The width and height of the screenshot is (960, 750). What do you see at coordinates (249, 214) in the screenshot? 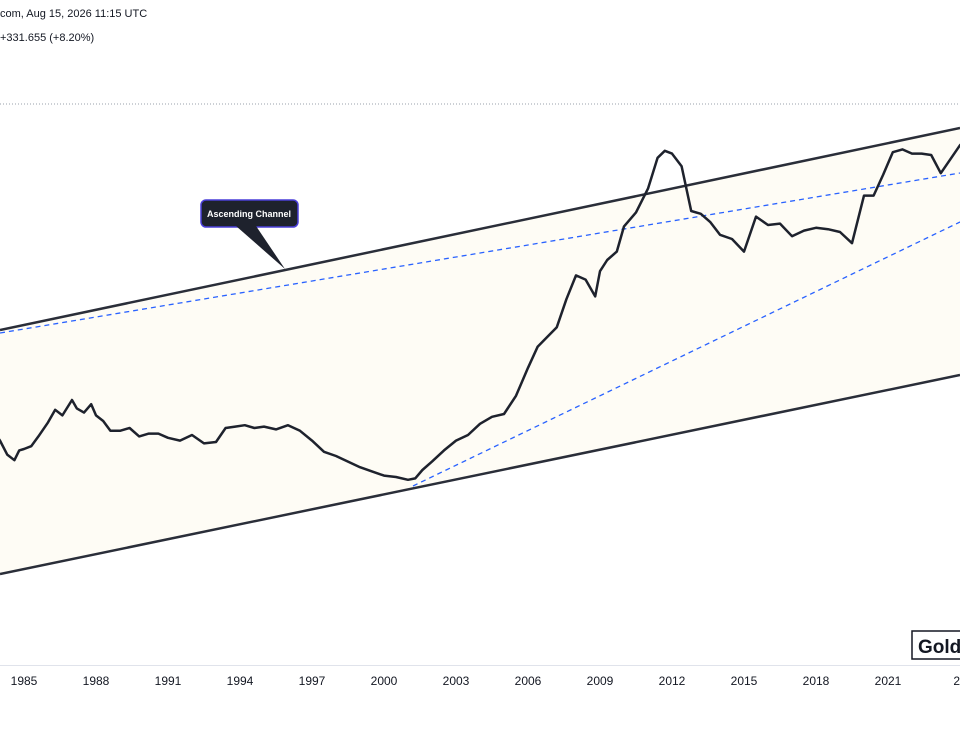
I see `callout-label: Ascending Channel` at bounding box center [249, 214].